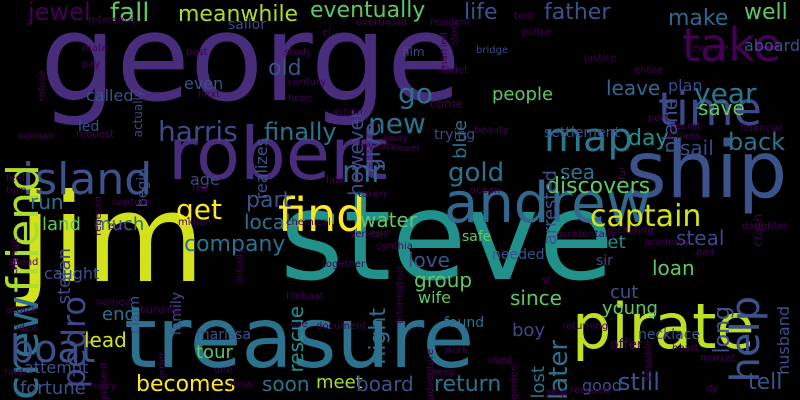 This screenshot has width=800, height=400. Describe the element at coordinates (485, 190) in the screenshot. I see `word-ocean: ocean` at that location.